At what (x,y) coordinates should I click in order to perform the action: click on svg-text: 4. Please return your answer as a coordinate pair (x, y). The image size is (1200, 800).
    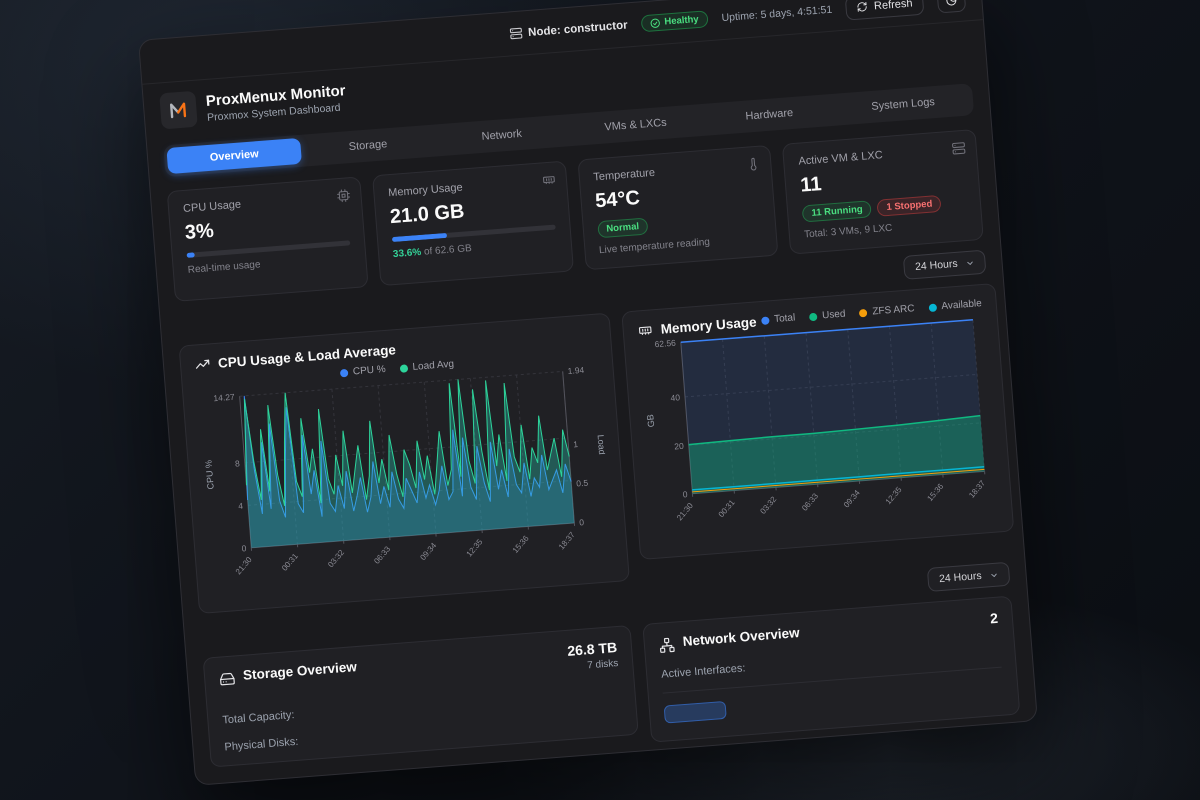
    Looking at the image, I should click on (241, 506).